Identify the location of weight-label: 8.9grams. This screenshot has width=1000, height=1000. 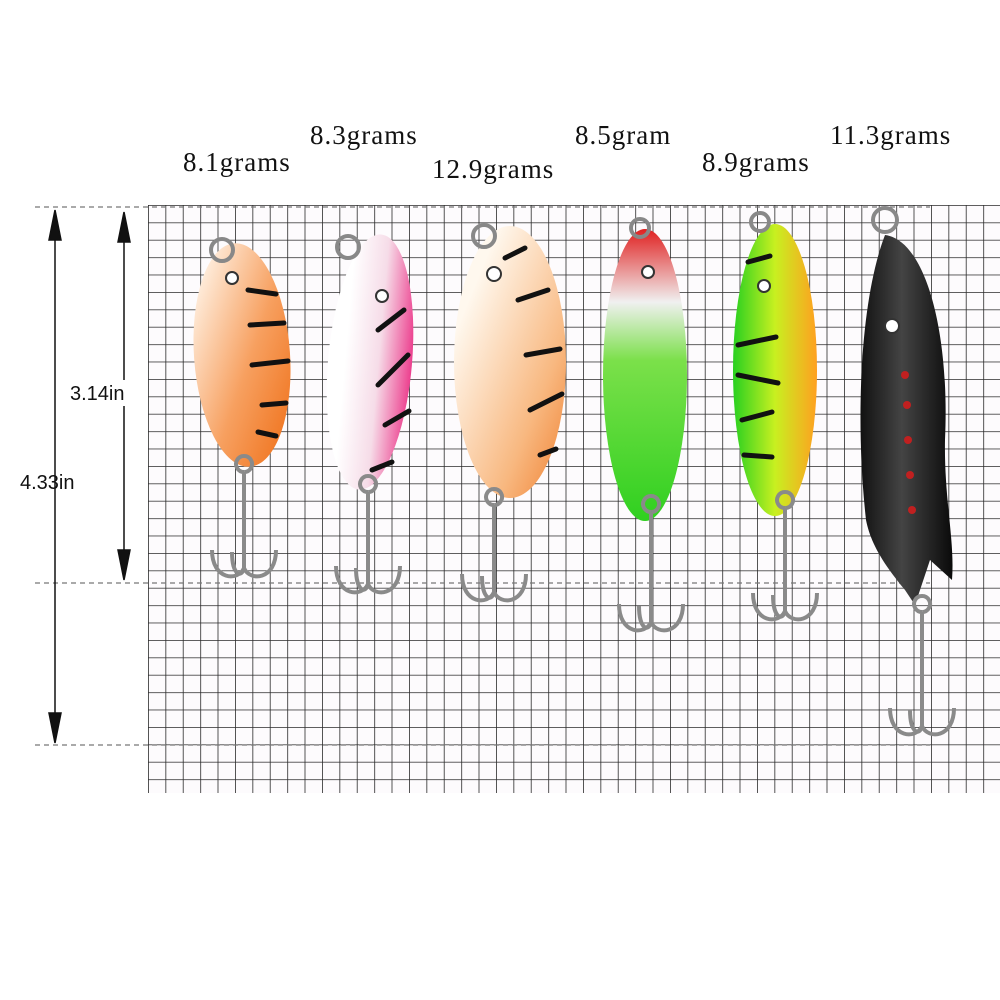
(756, 162).